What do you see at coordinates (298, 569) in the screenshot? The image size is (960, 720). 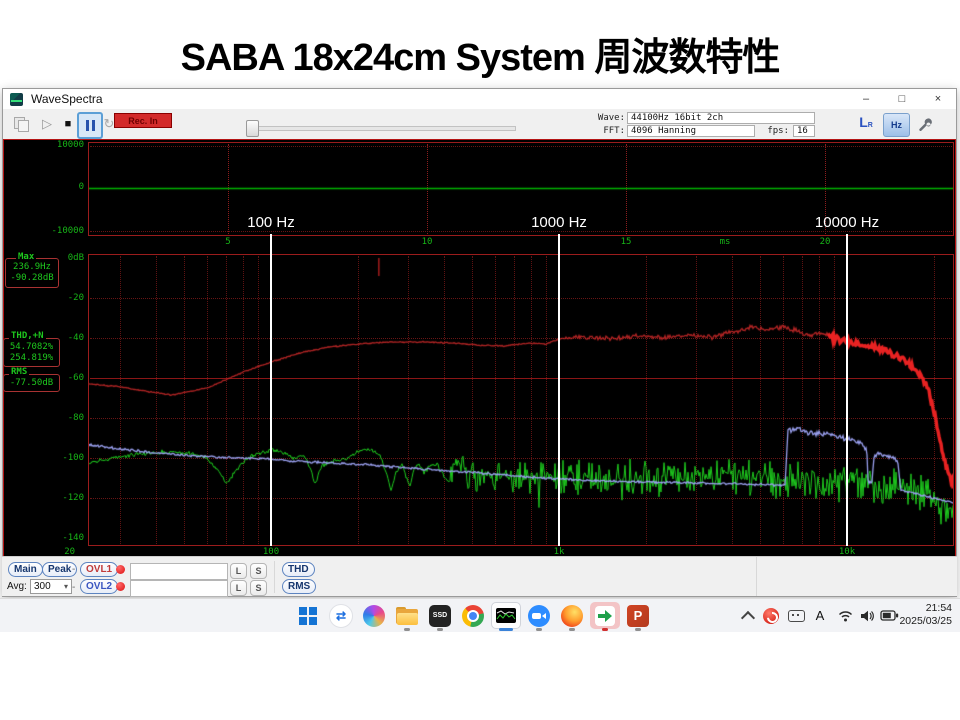 I see `thd-button: THD` at bounding box center [298, 569].